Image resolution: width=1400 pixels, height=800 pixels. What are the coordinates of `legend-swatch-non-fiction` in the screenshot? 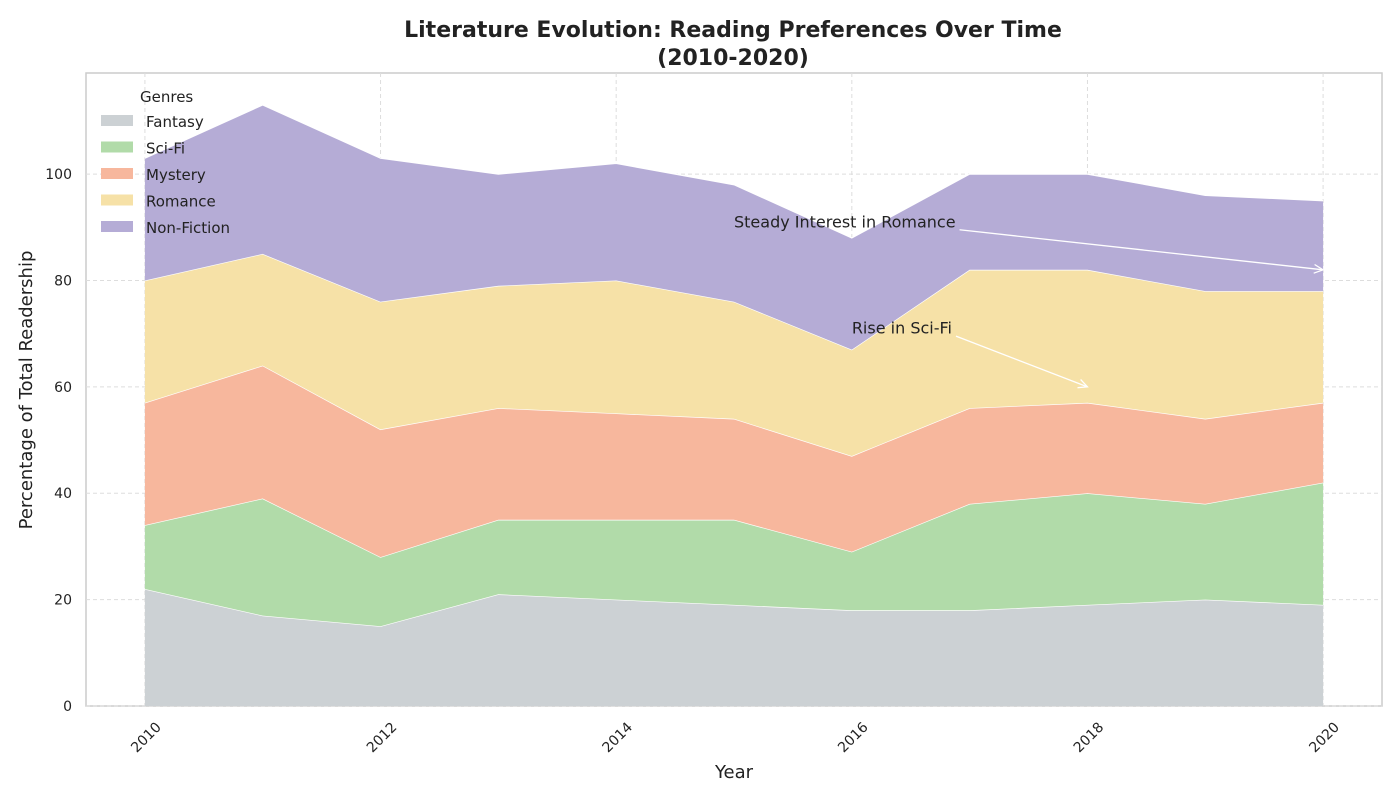 It's located at (117, 226).